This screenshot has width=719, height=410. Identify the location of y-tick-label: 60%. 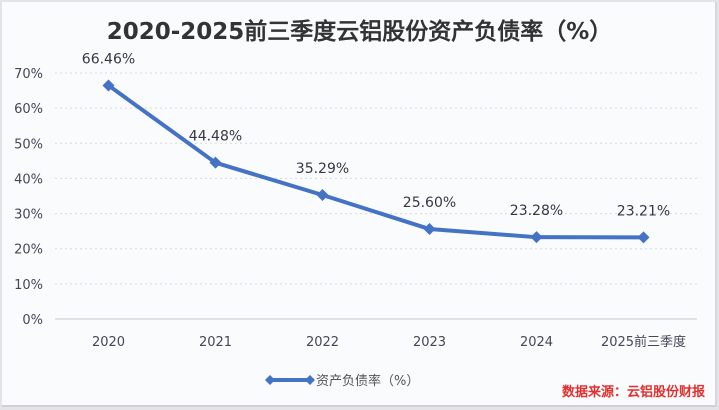
(28, 109).